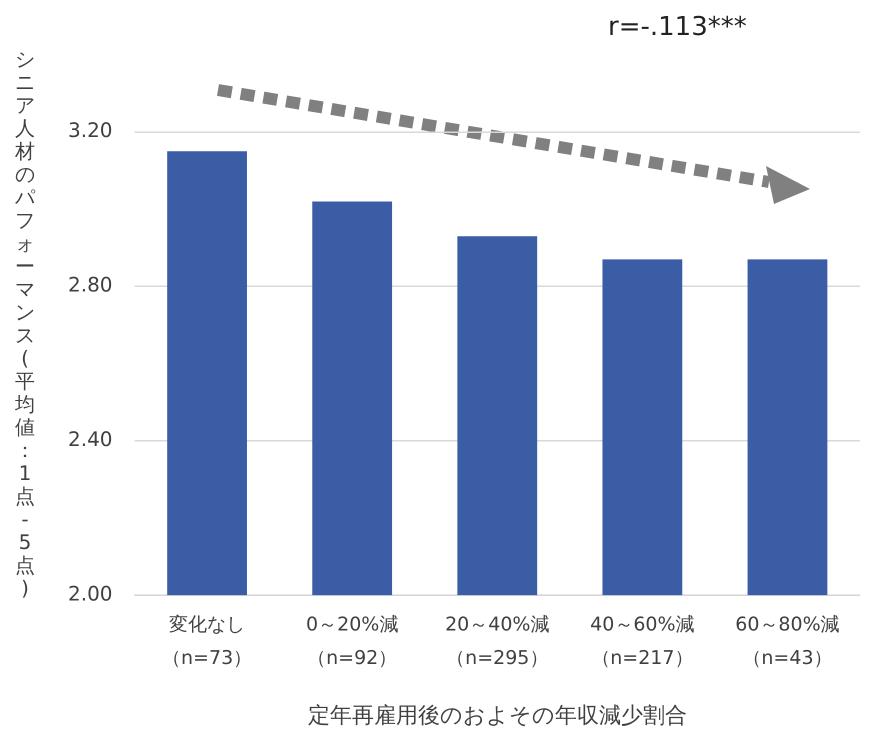  What do you see at coordinates (90, 593) in the screenshot?
I see `y-tick-label: 2.00` at bounding box center [90, 593].